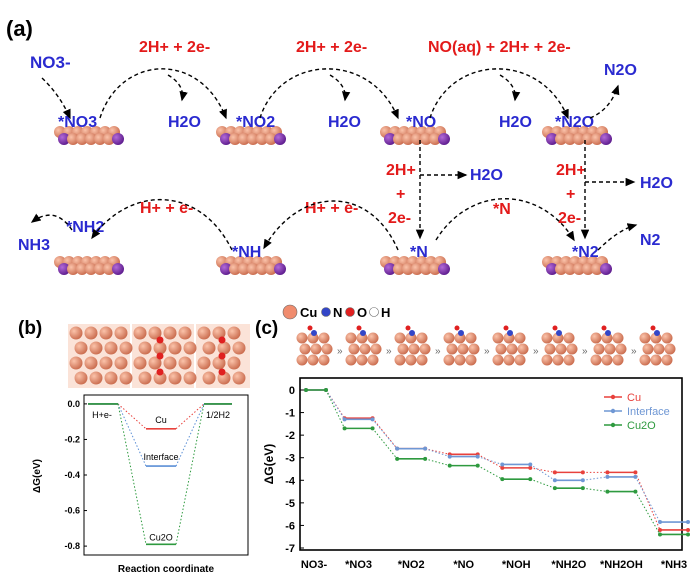 The image size is (691, 587). Describe the element at coordinates (648, 412) in the screenshot. I see `legend-label-interface: Interface` at that location.